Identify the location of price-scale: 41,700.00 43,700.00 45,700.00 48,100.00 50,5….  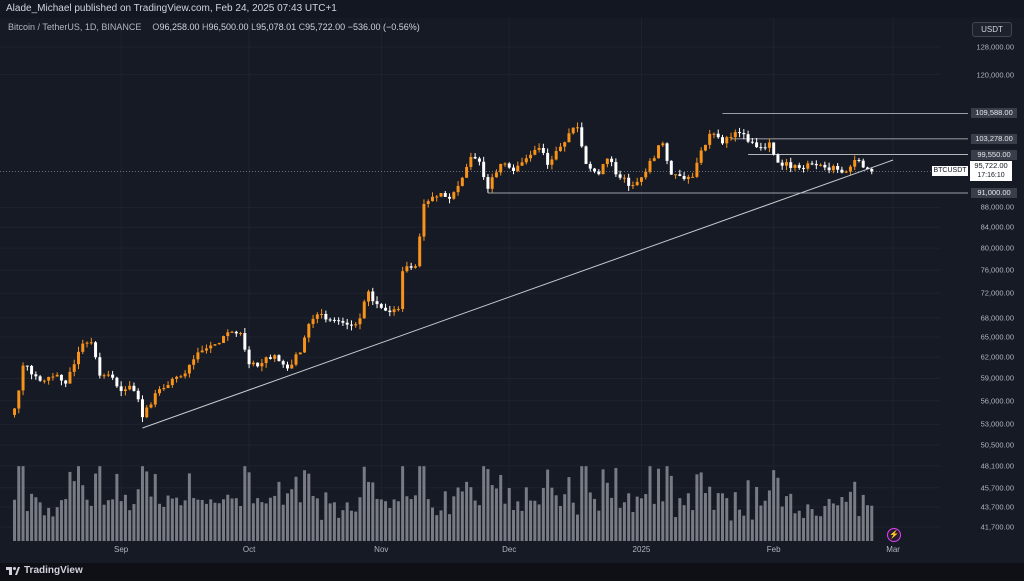
(982, 290).